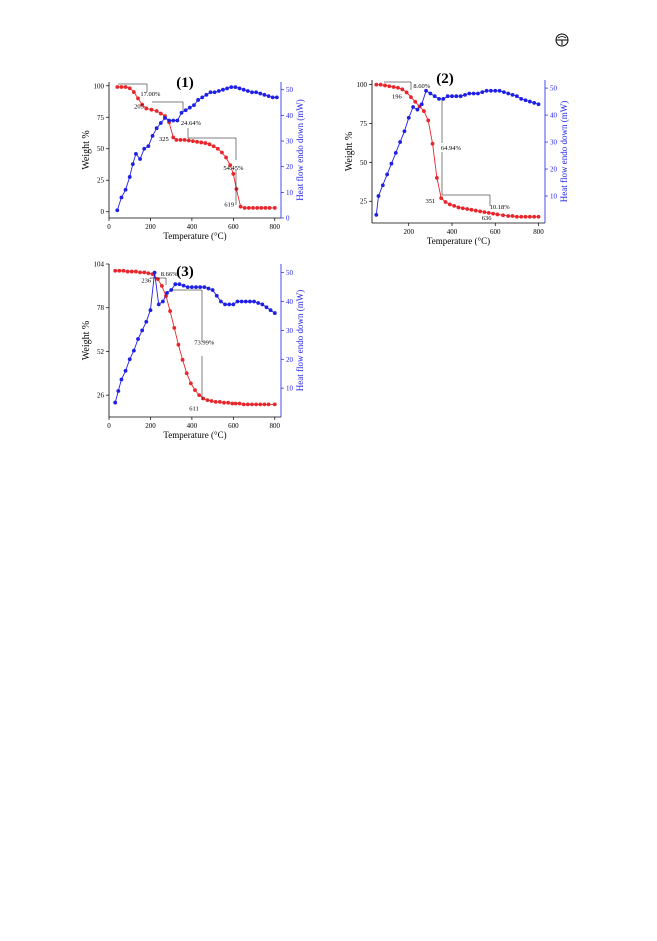 Image resolution: width=657 pixels, height=941 pixels. Describe the element at coordinates (146, 280) in the screenshot. I see `annotation-label: 236` at that location.